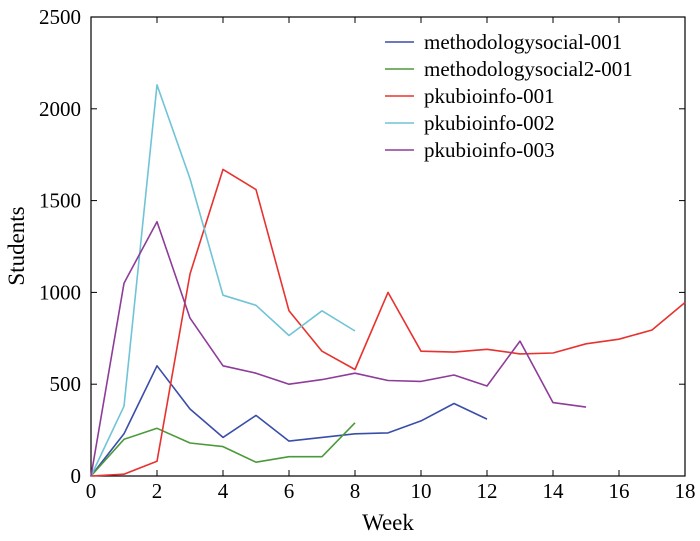 The height and width of the screenshot is (541, 700). I want to click on x-tick-label: 6, so click(289, 491).